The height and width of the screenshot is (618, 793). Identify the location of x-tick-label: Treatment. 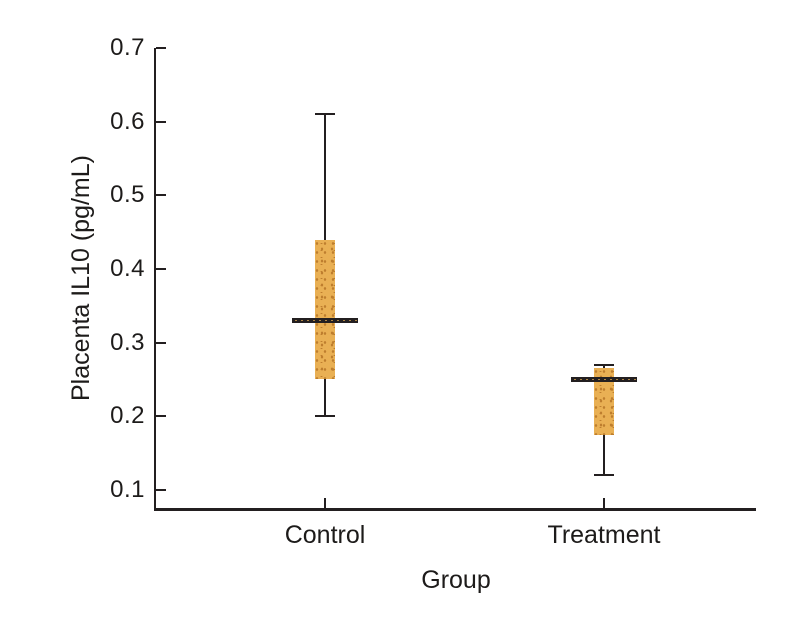
(604, 535).